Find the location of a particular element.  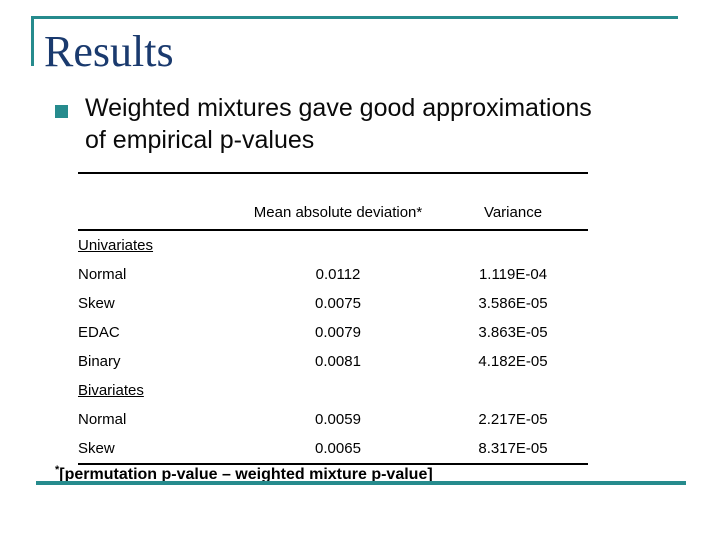

slide-title: Results is located at coordinates (109, 51).